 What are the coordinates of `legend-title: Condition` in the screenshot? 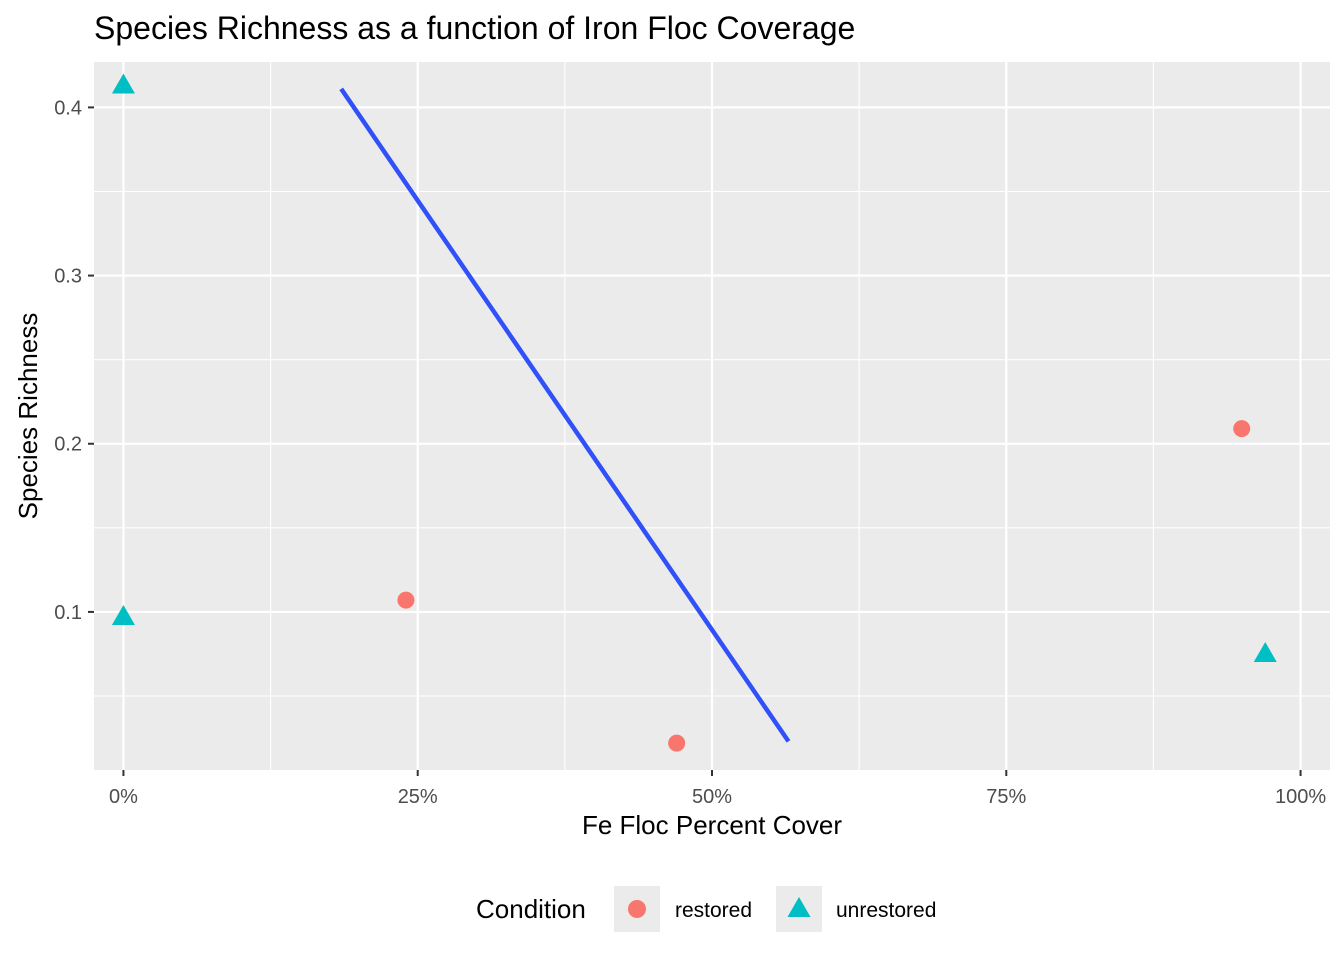 It's located at (531, 909).